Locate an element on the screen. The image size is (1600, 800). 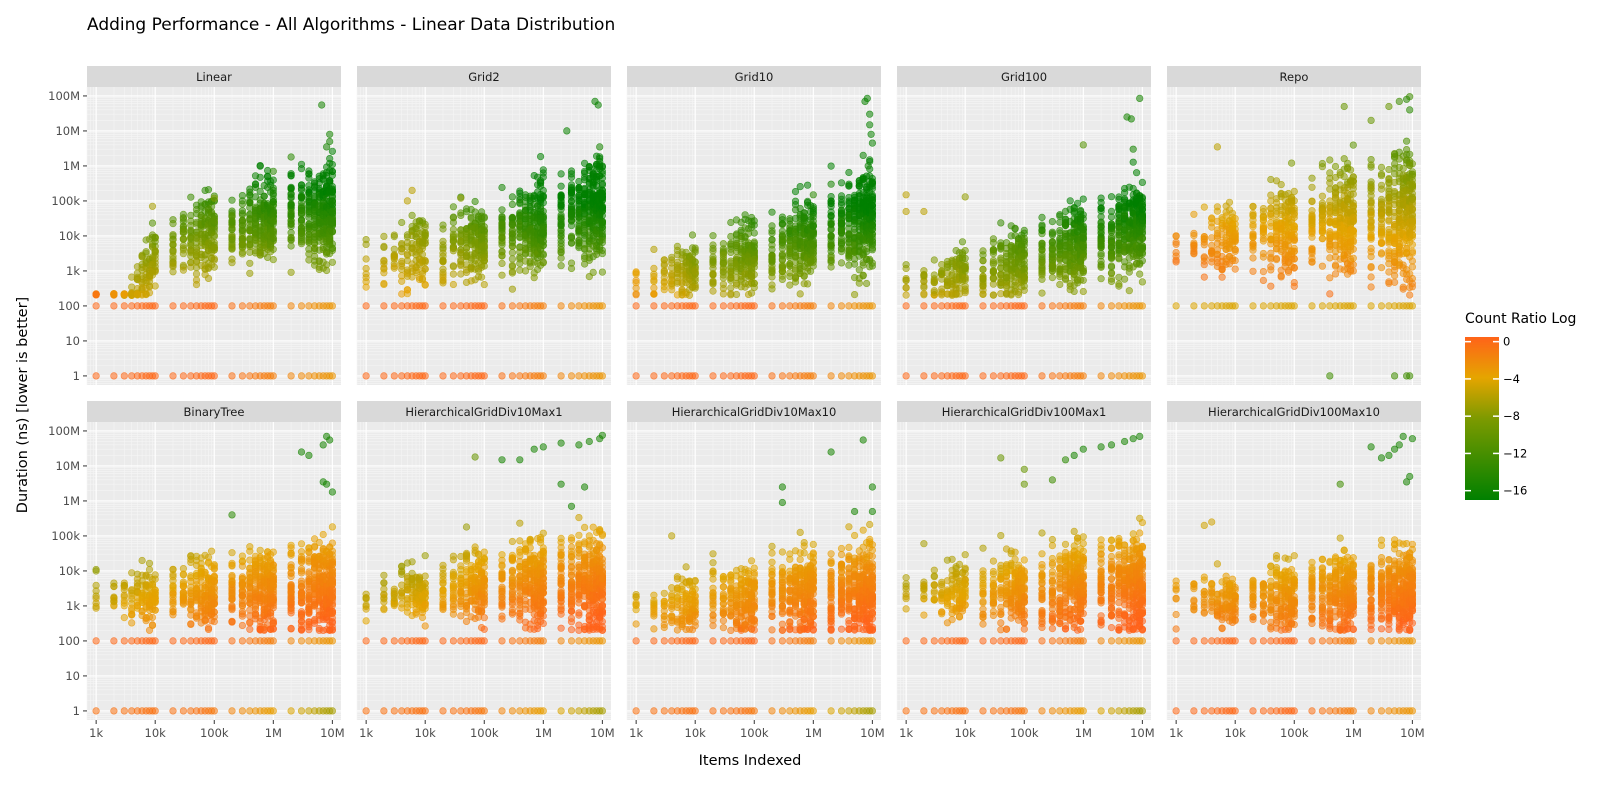
y-tick-label: 1 is located at coordinates (76, 376).